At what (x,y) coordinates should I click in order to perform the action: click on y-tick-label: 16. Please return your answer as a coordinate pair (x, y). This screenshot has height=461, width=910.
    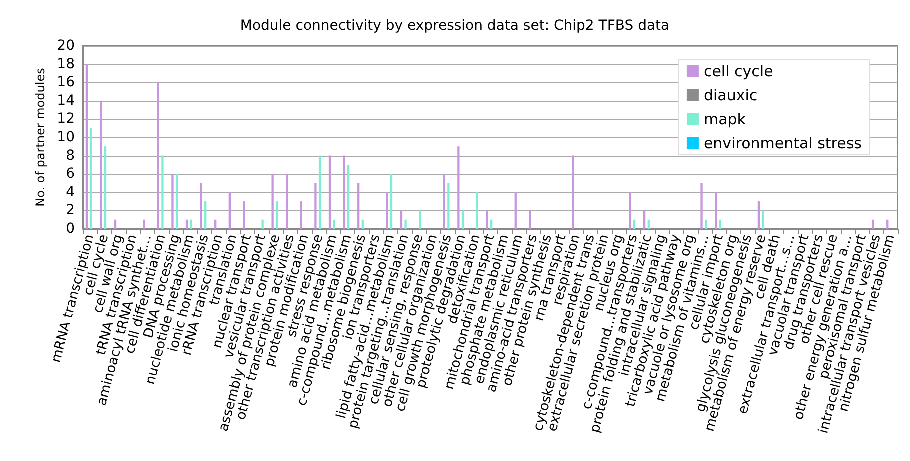
    Looking at the image, I should click on (66, 82).